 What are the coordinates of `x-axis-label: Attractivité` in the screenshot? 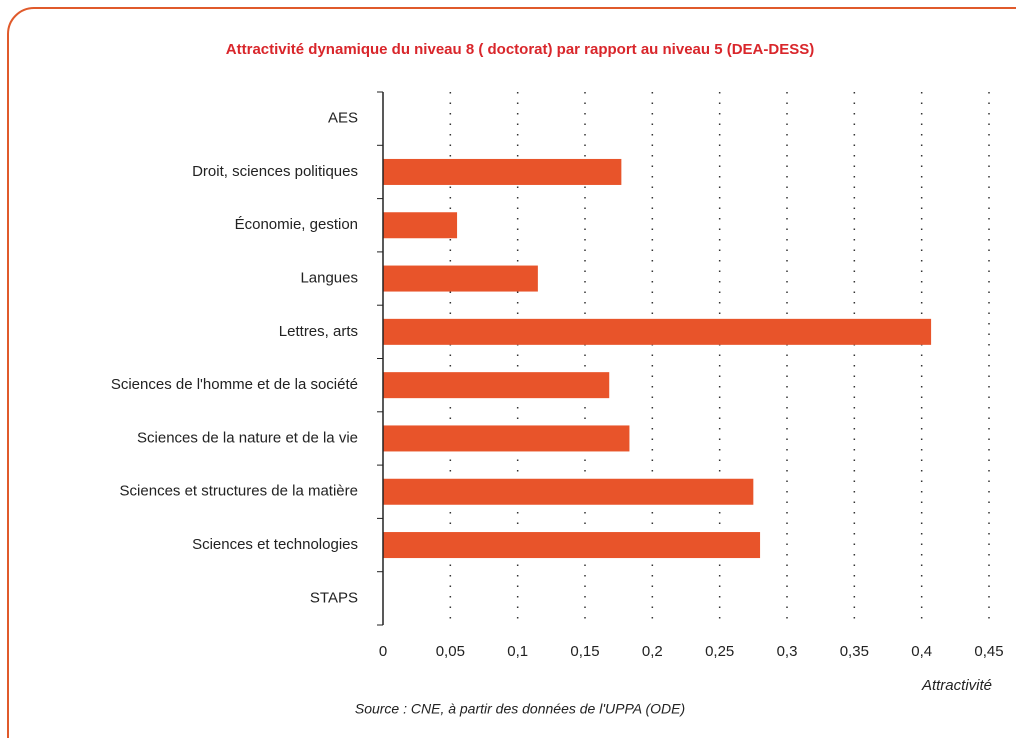 It's located at (956, 685).